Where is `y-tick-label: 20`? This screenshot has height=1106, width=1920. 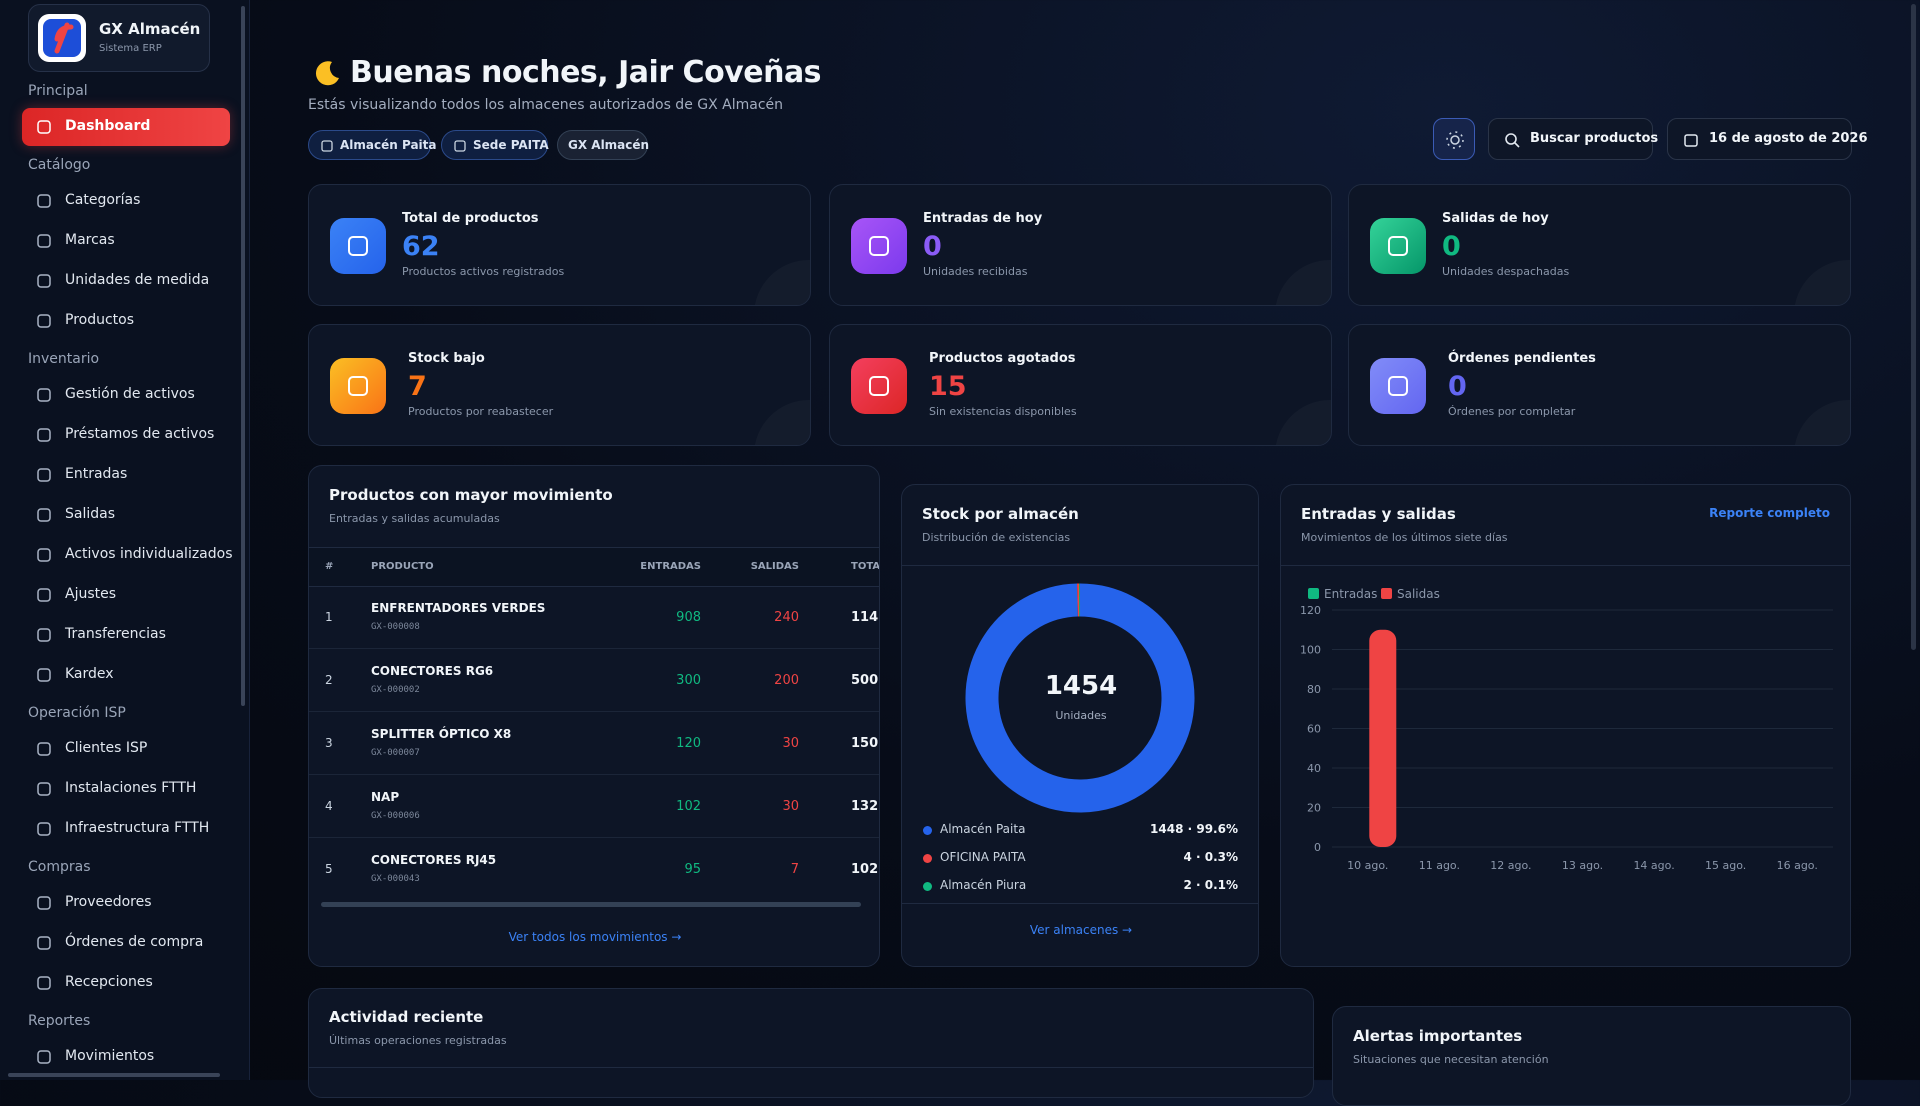 y-tick-label: 20 is located at coordinates (1314, 808).